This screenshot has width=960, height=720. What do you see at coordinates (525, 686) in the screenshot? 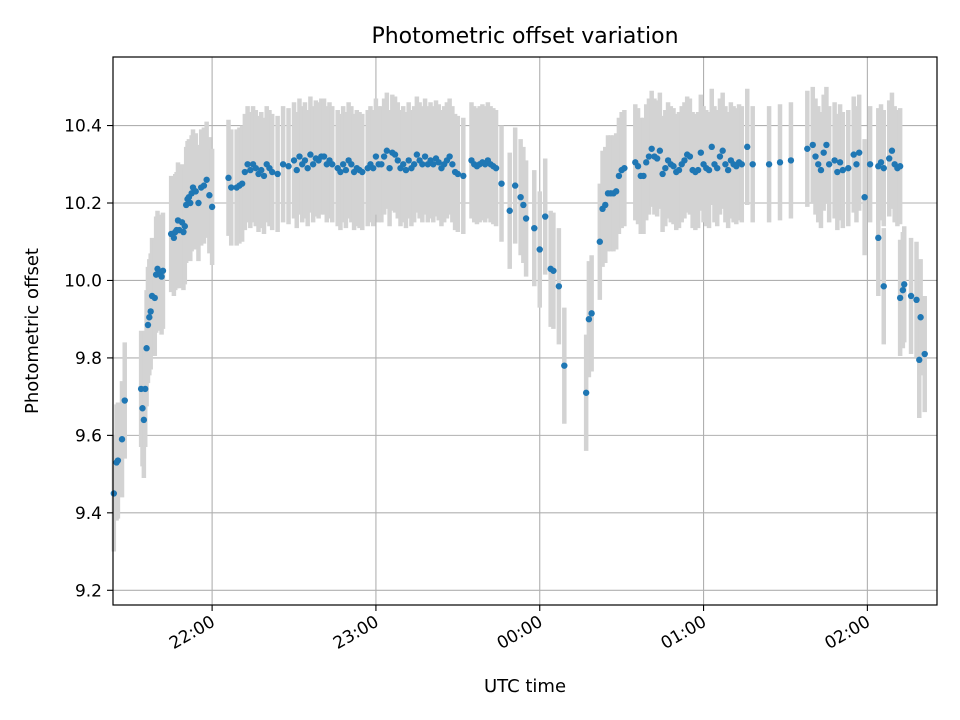
I see `x-axis-label: UTC time` at bounding box center [525, 686].